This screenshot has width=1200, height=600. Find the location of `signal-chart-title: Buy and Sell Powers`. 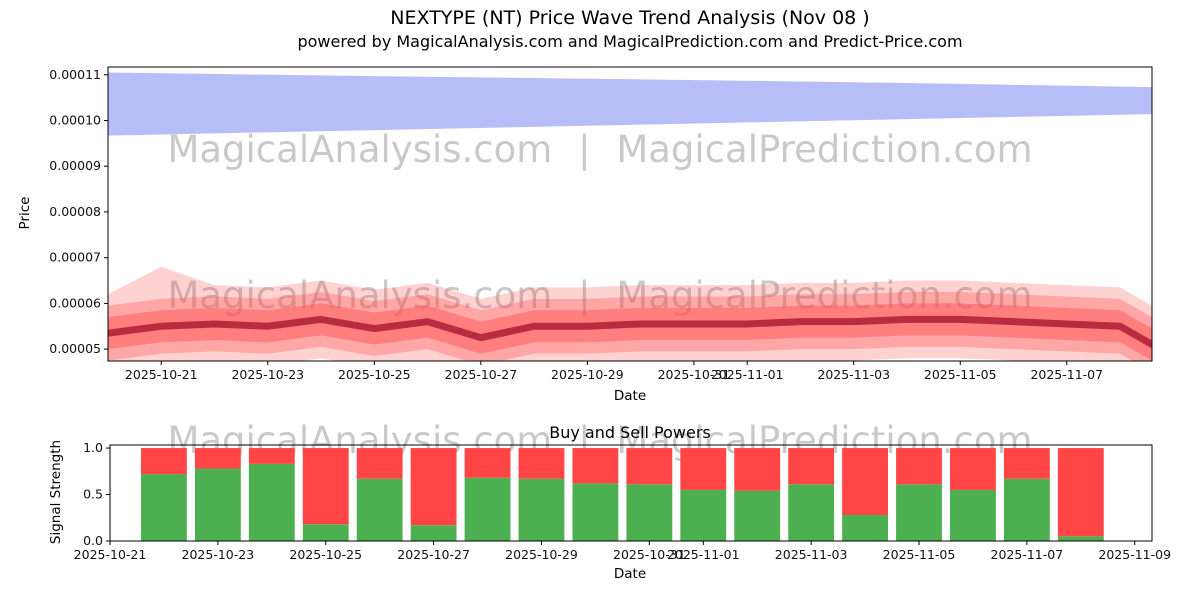

signal-chart-title: Buy and Sell Powers is located at coordinates (630, 432).